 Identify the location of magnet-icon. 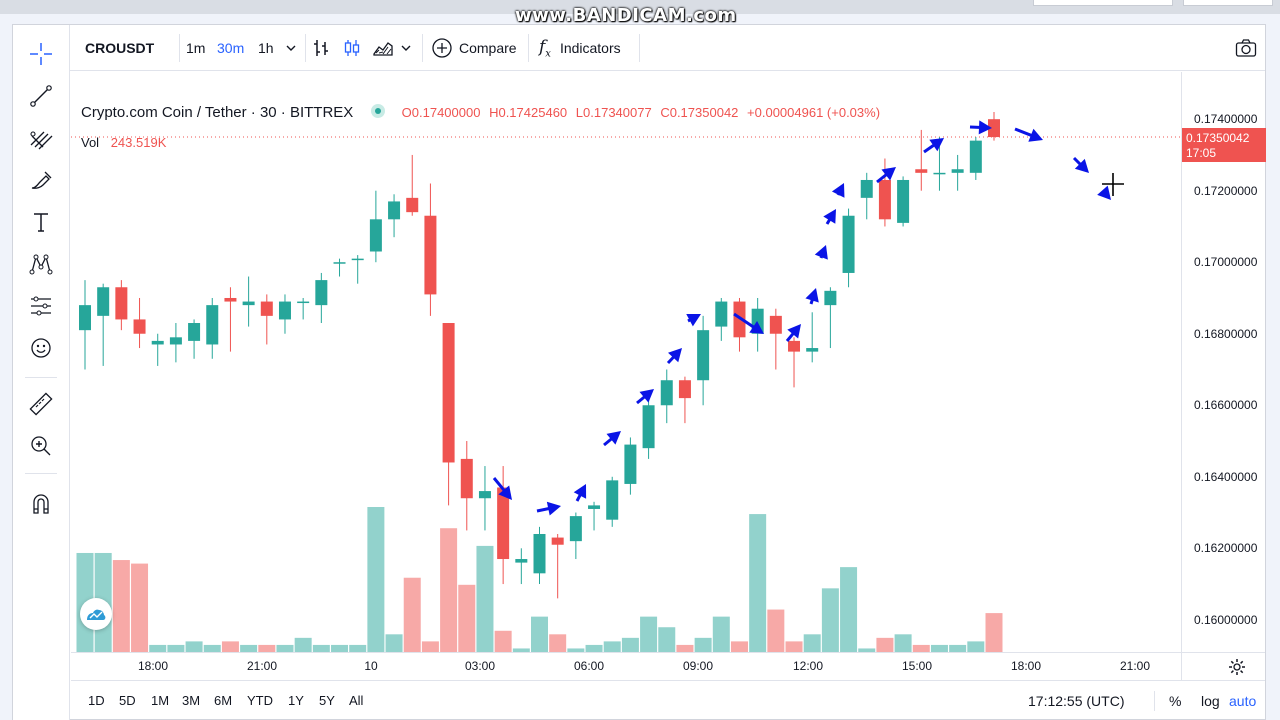
(41, 504).